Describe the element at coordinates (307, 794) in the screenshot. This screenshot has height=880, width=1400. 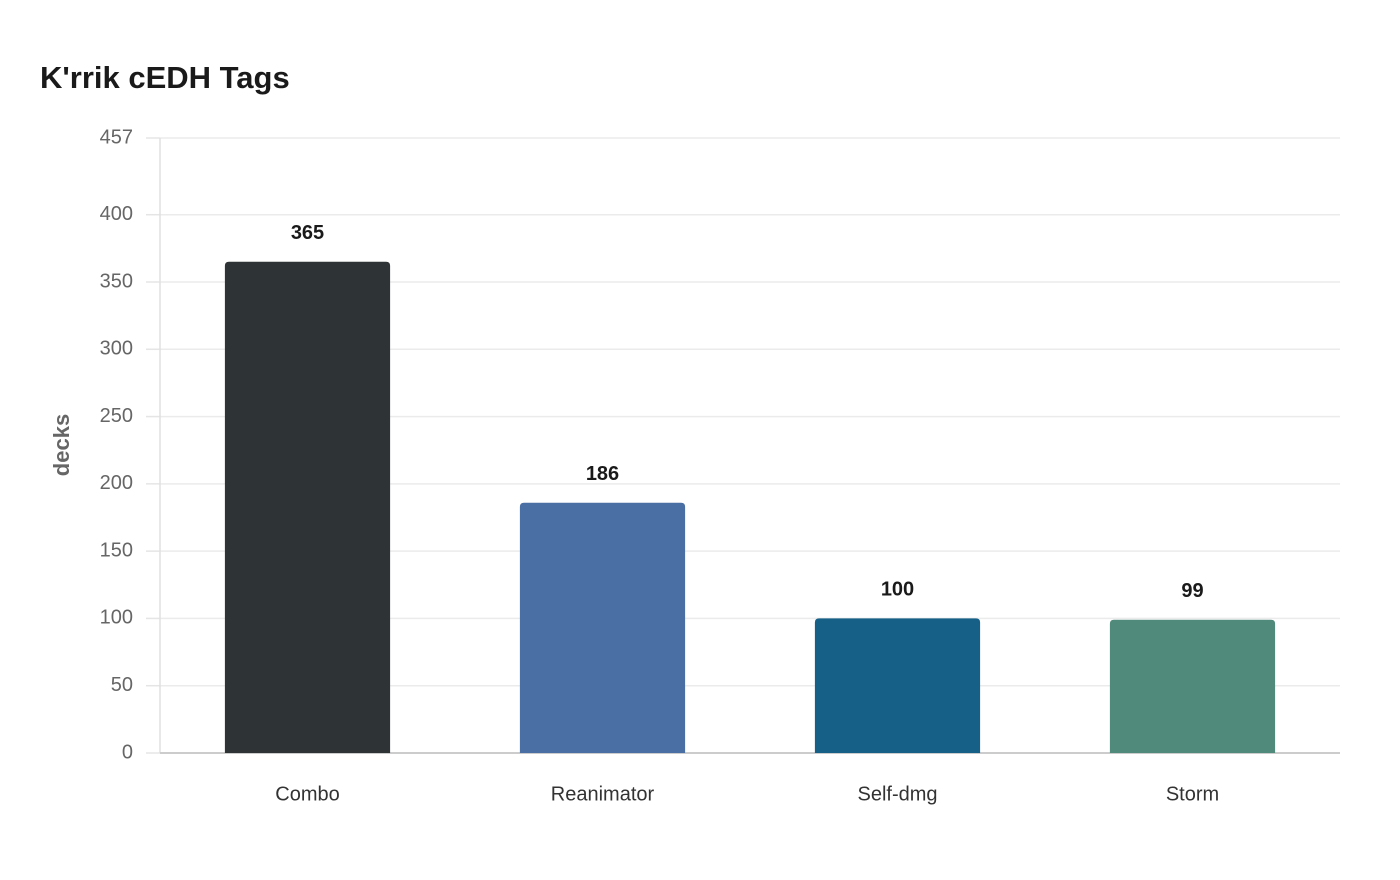
I see `x-tick-label: Combo` at that location.